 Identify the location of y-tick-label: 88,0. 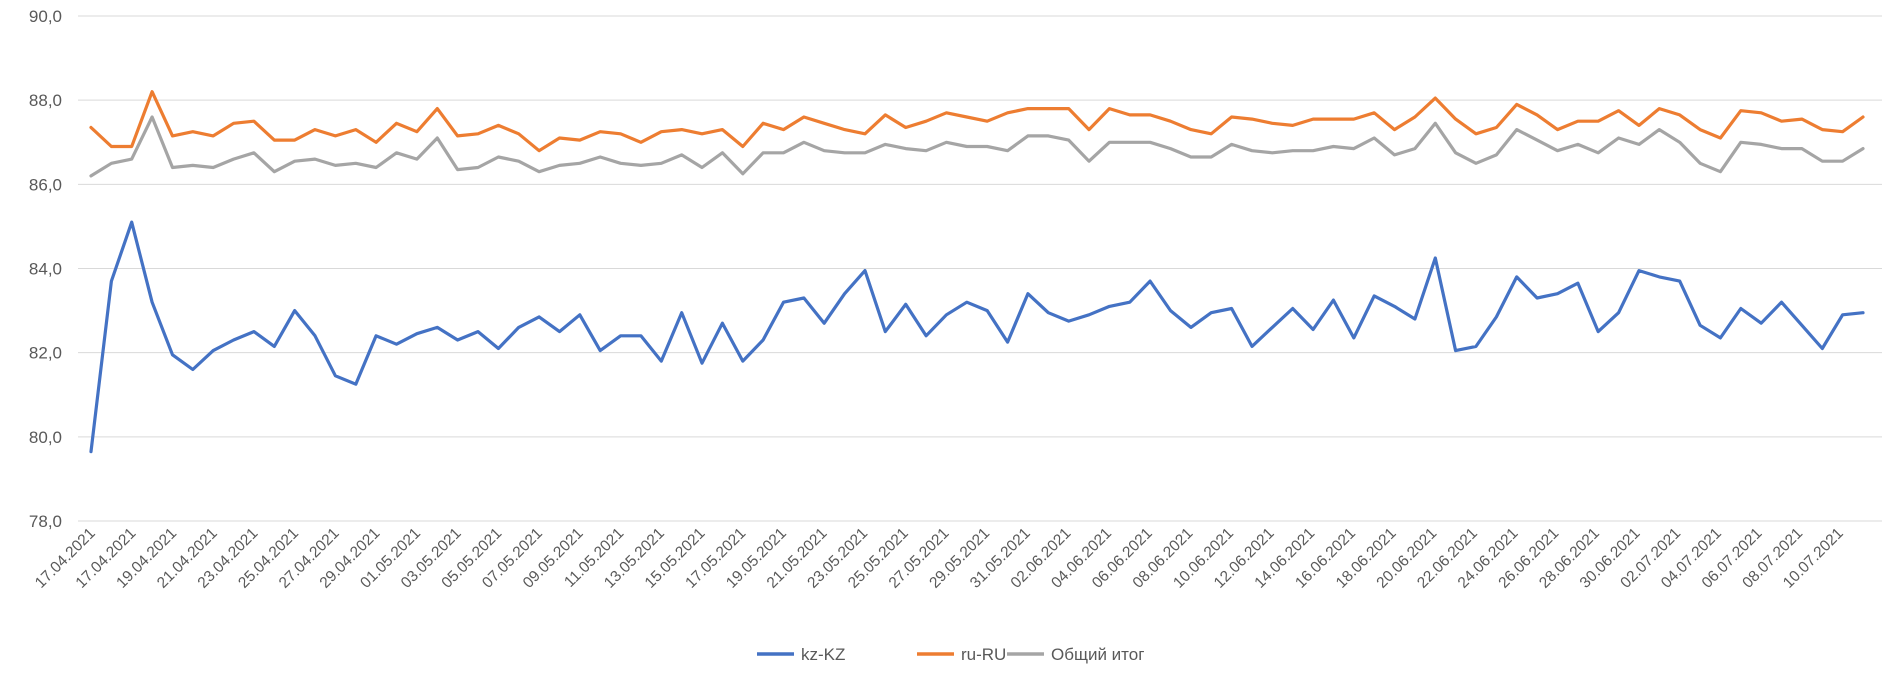
(45, 100).